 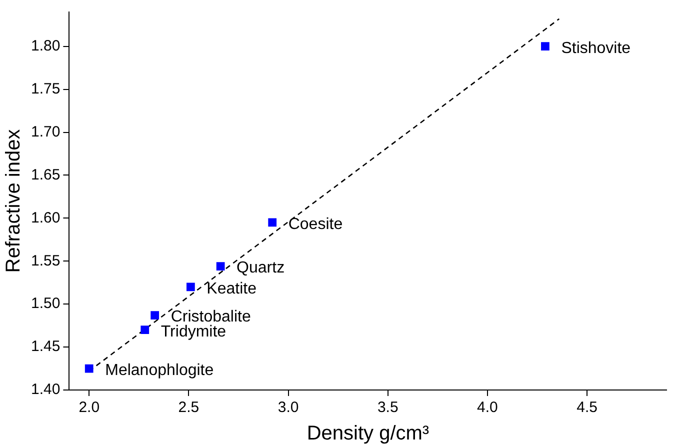 What do you see at coordinates (45, 46) in the screenshot?
I see `y-tick-label: 1.80` at bounding box center [45, 46].